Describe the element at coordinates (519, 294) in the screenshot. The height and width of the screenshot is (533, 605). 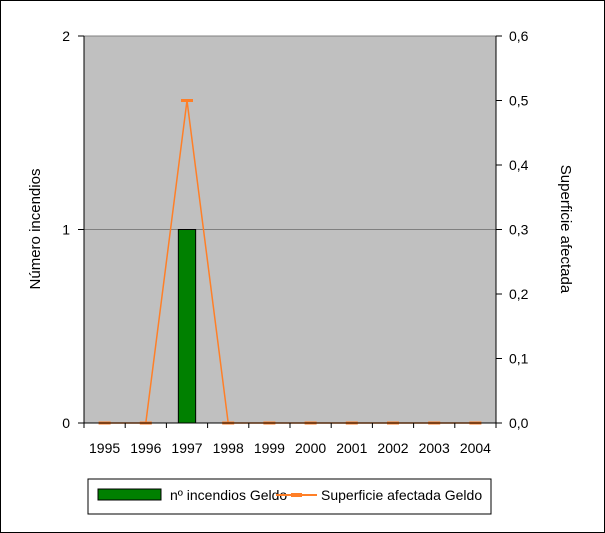
I see `right-tick-label: 0,2` at that location.